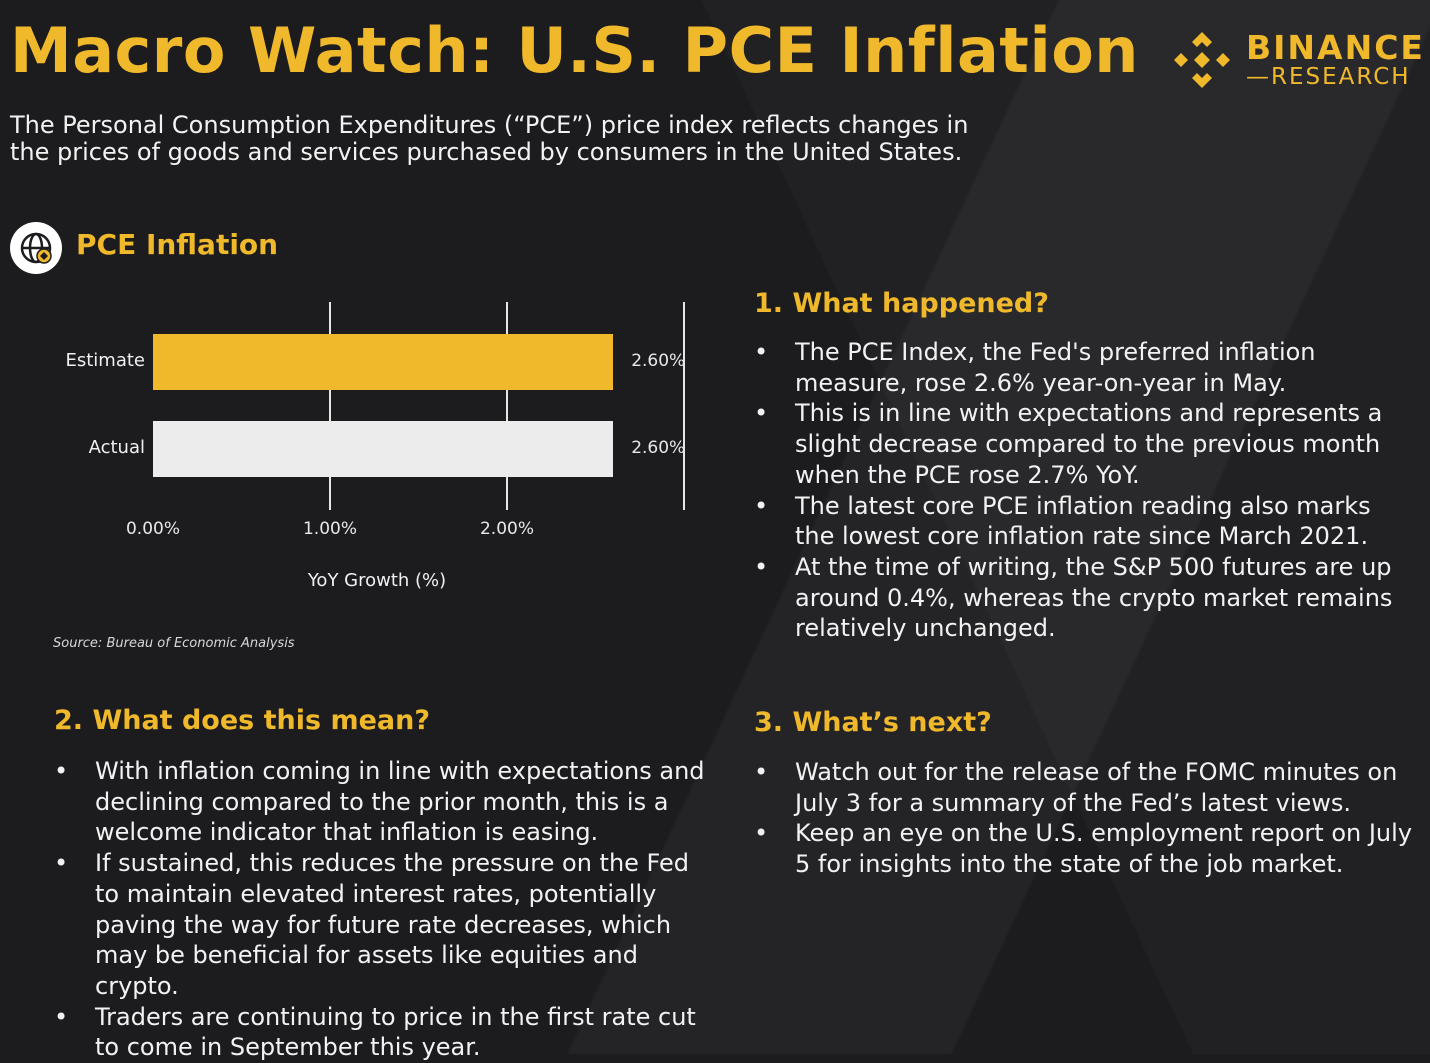 This screenshot has width=1430, height=1063. I want to click on binance-diamond-icon, so click(1202, 60).